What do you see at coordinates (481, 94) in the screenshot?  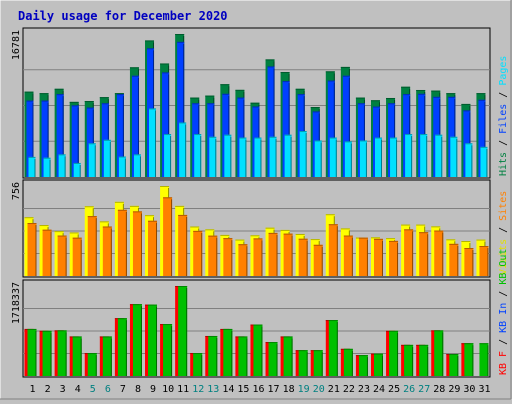 I see `hits-bar-31-cap` at bounding box center [481, 94].